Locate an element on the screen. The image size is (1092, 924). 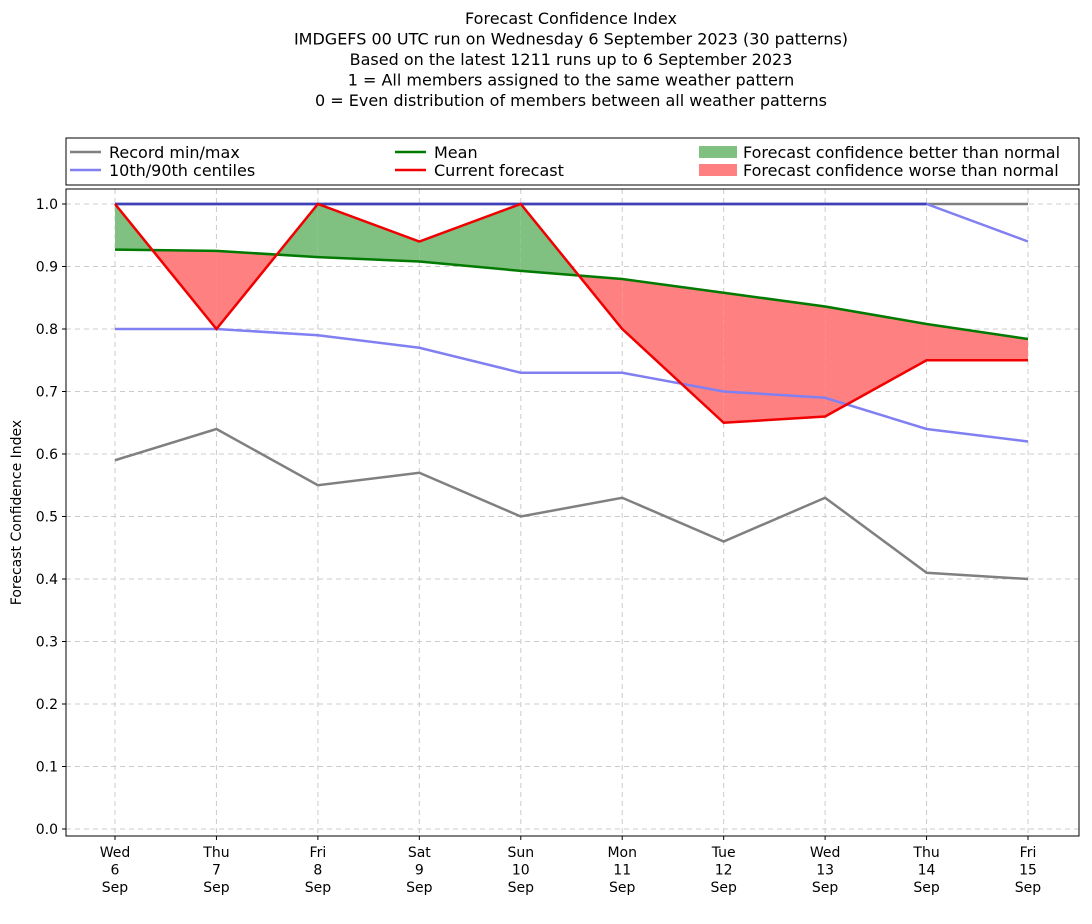
x-tick-label-2: Fri 8 Sep is located at coordinates (318, 870).